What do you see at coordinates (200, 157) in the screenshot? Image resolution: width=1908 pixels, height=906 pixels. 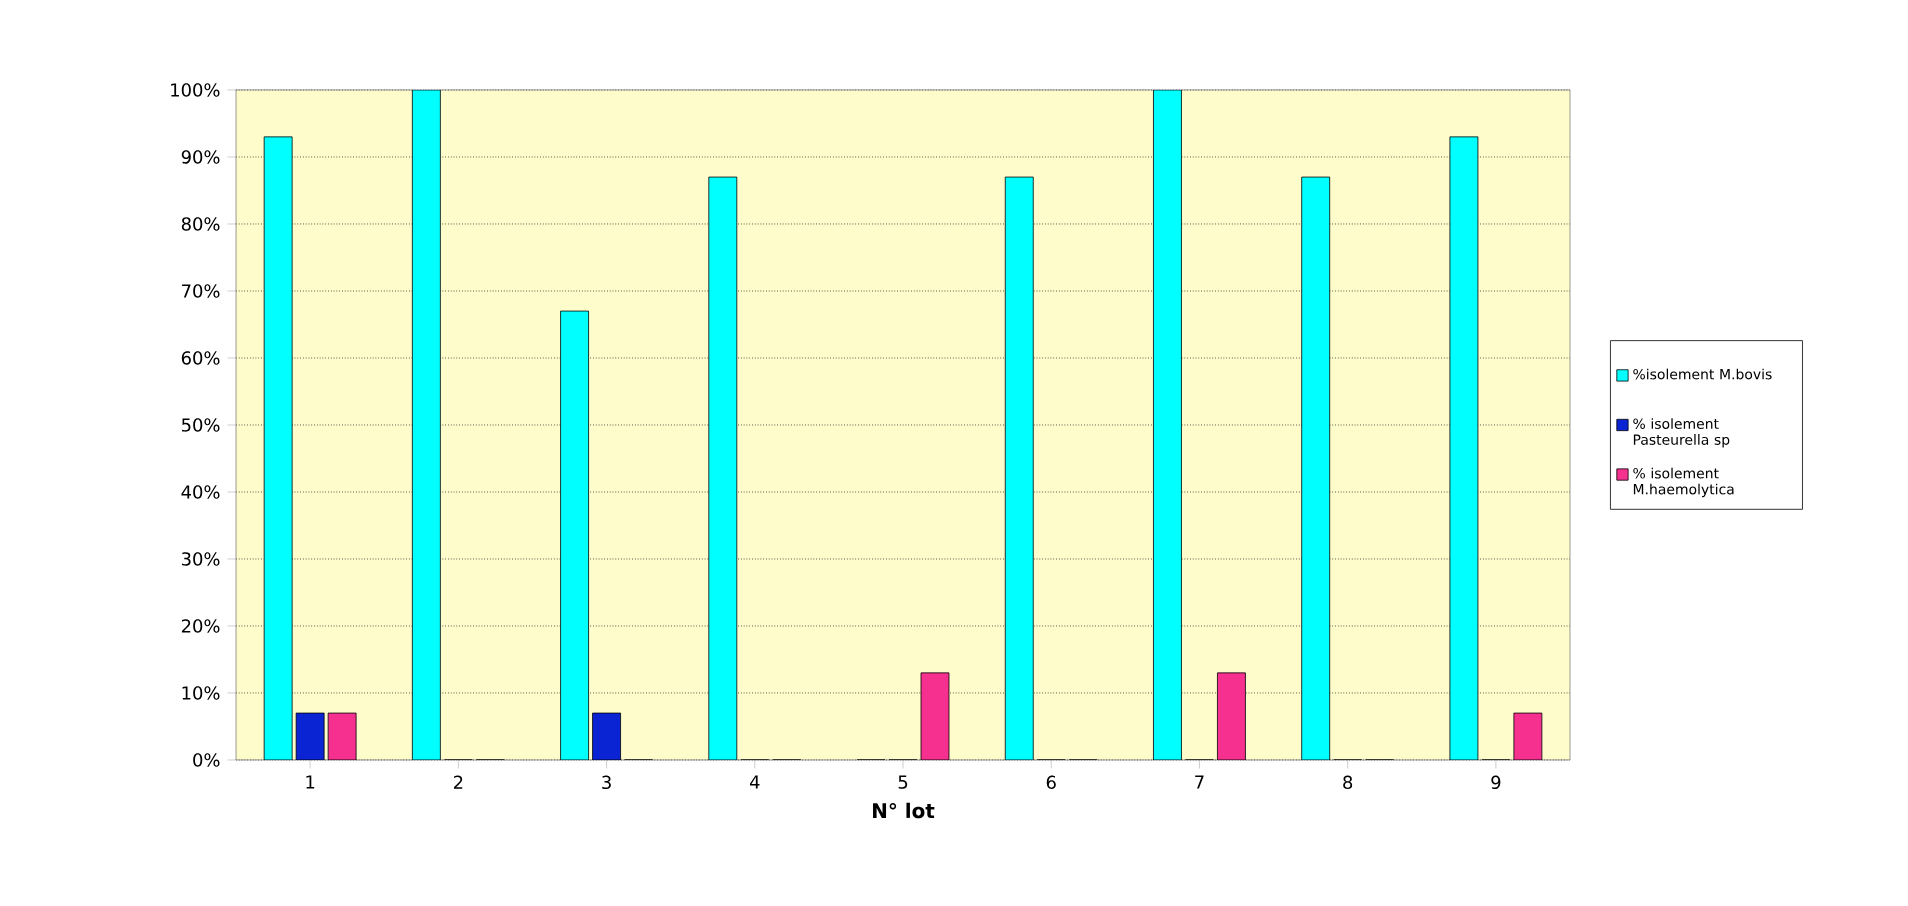 I see `y-tick-label: 90%` at bounding box center [200, 157].